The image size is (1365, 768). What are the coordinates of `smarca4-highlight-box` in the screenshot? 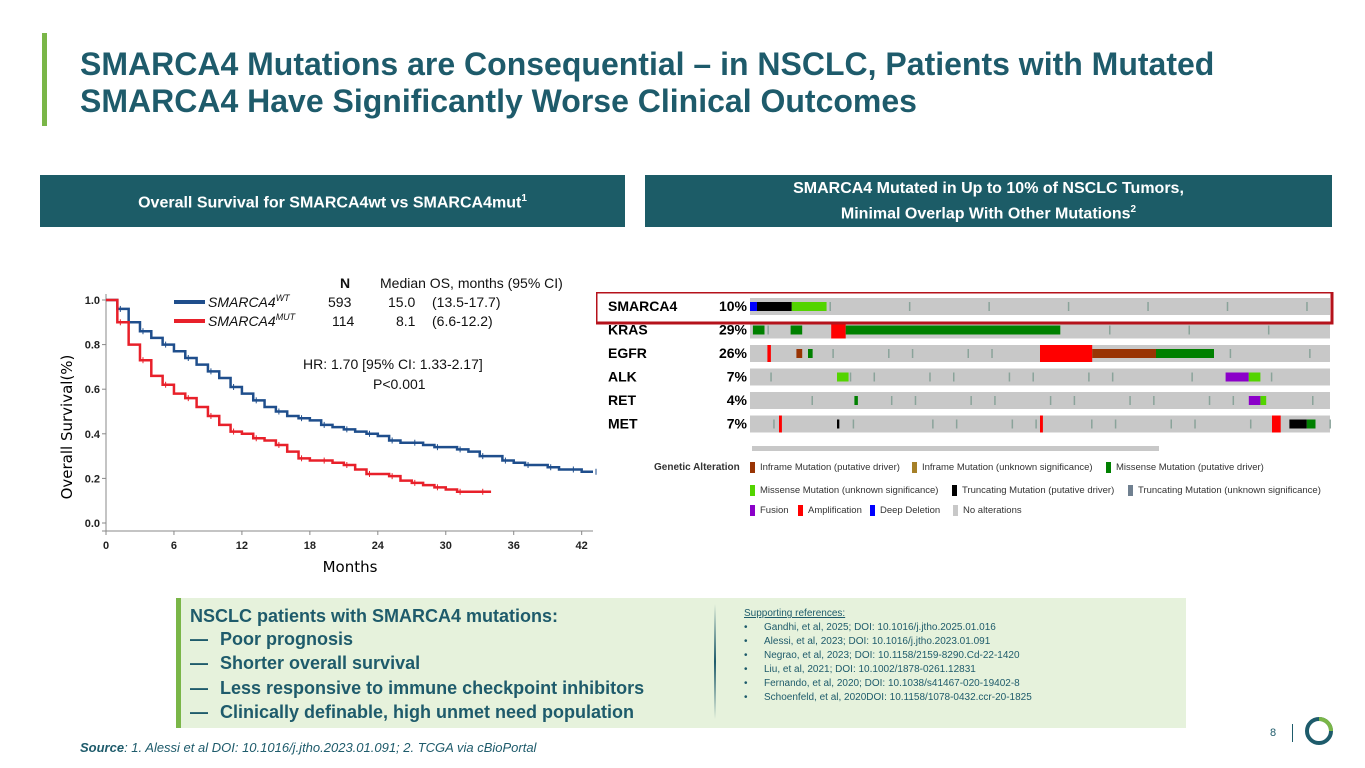 It's located at (965, 308).